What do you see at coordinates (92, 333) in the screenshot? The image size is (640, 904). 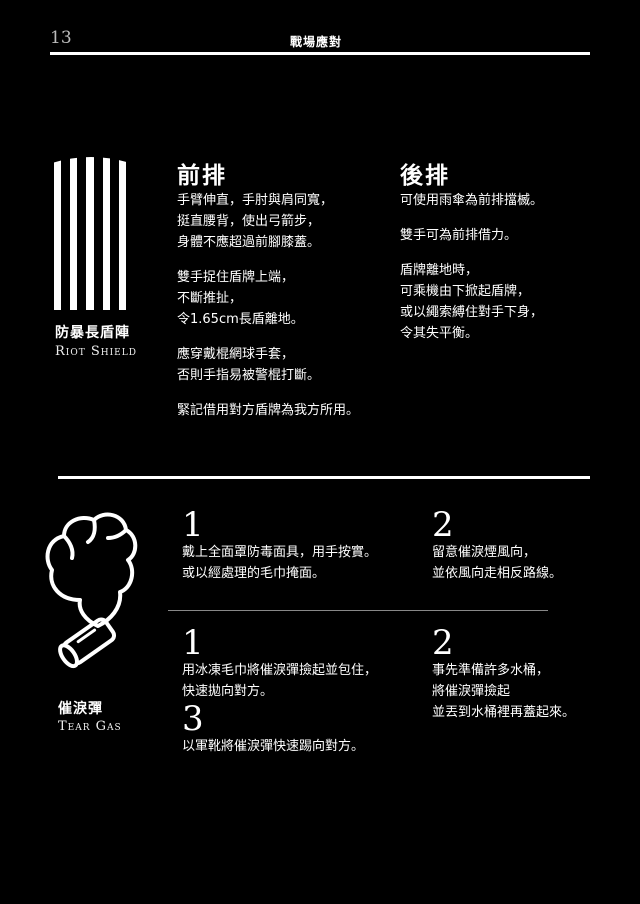 I see `riot-shield-title: 防暴長盾陣` at bounding box center [92, 333].